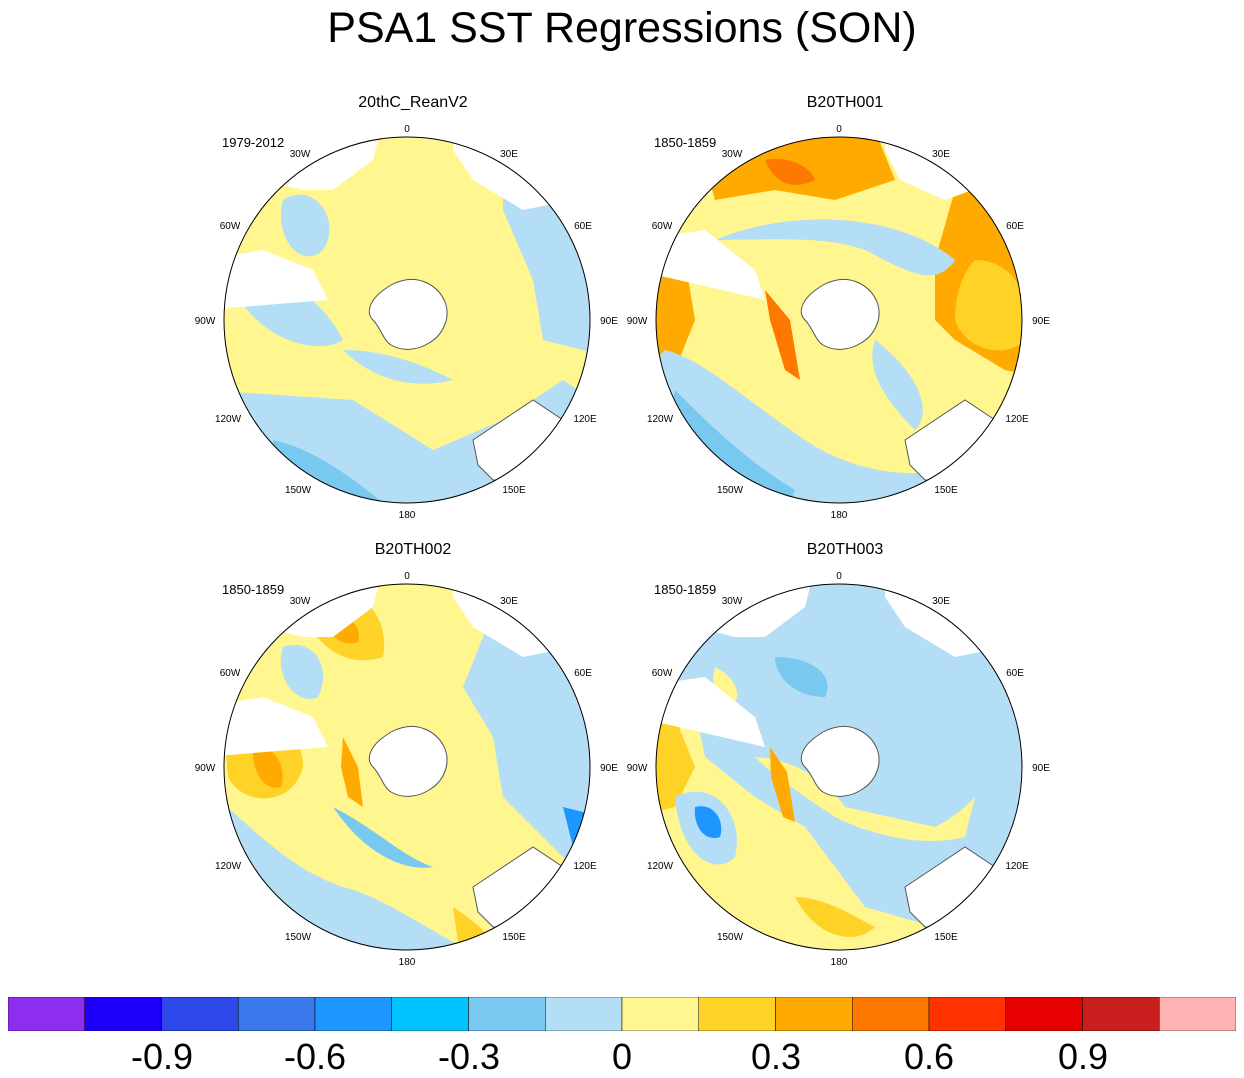 The width and height of the screenshot is (1244, 1078). What do you see at coordinates (1083, 1056) in the screenshot?
I see `colorbar-tick-label: 0.9` at bounding box center [1083, 1056].